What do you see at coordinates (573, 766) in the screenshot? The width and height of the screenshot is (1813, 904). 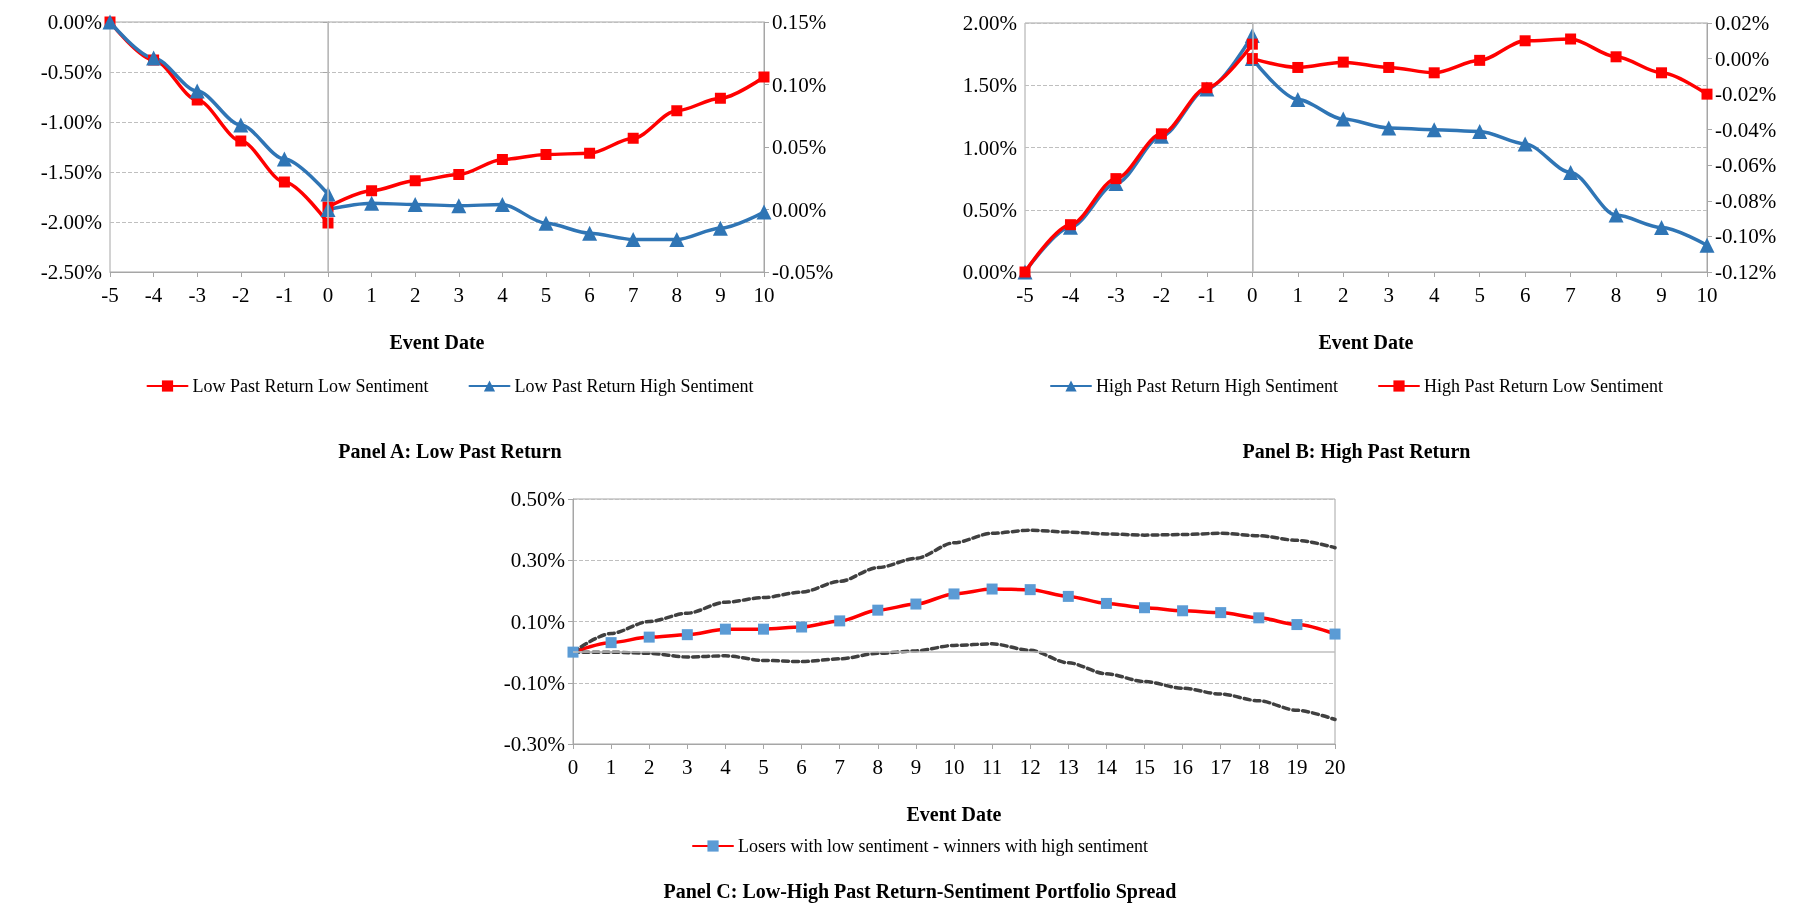 I see `x-tick-label: 0` at bounding box center [573, 766].